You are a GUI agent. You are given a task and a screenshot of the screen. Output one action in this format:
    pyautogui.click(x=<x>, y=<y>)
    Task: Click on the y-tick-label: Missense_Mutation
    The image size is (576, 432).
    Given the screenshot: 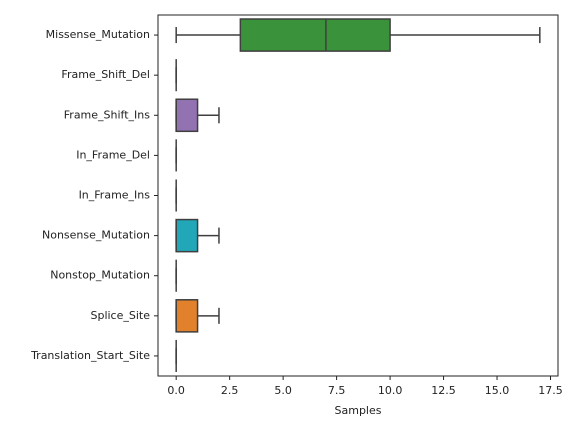 What is the action you would take?
    pyautogui.click(x=98, y=34)
    